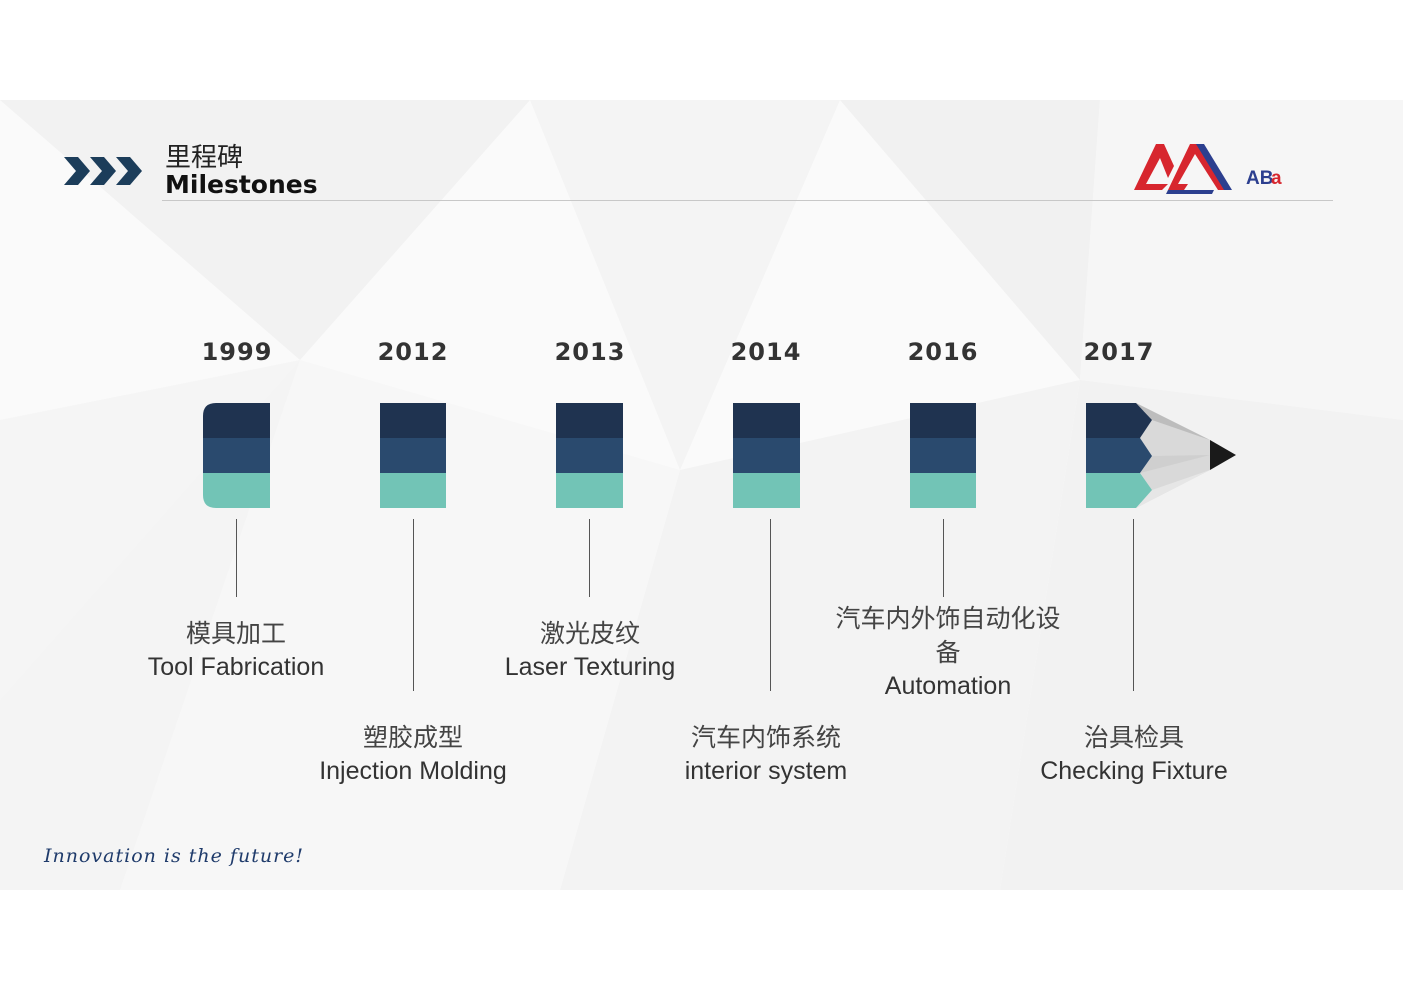  I want to click on milestone-label-2013: 激光皮纹 Laser Texturing, so click(590, 650).